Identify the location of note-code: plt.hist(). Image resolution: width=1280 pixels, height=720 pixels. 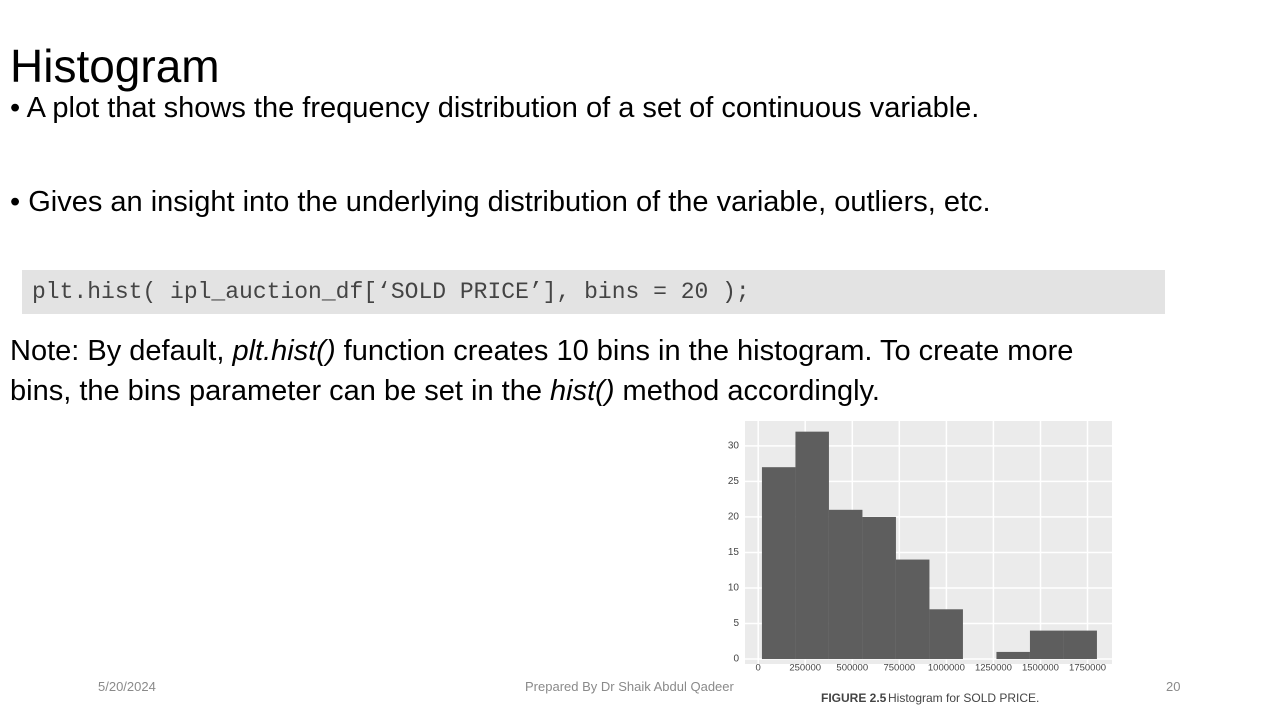
(284, 351).